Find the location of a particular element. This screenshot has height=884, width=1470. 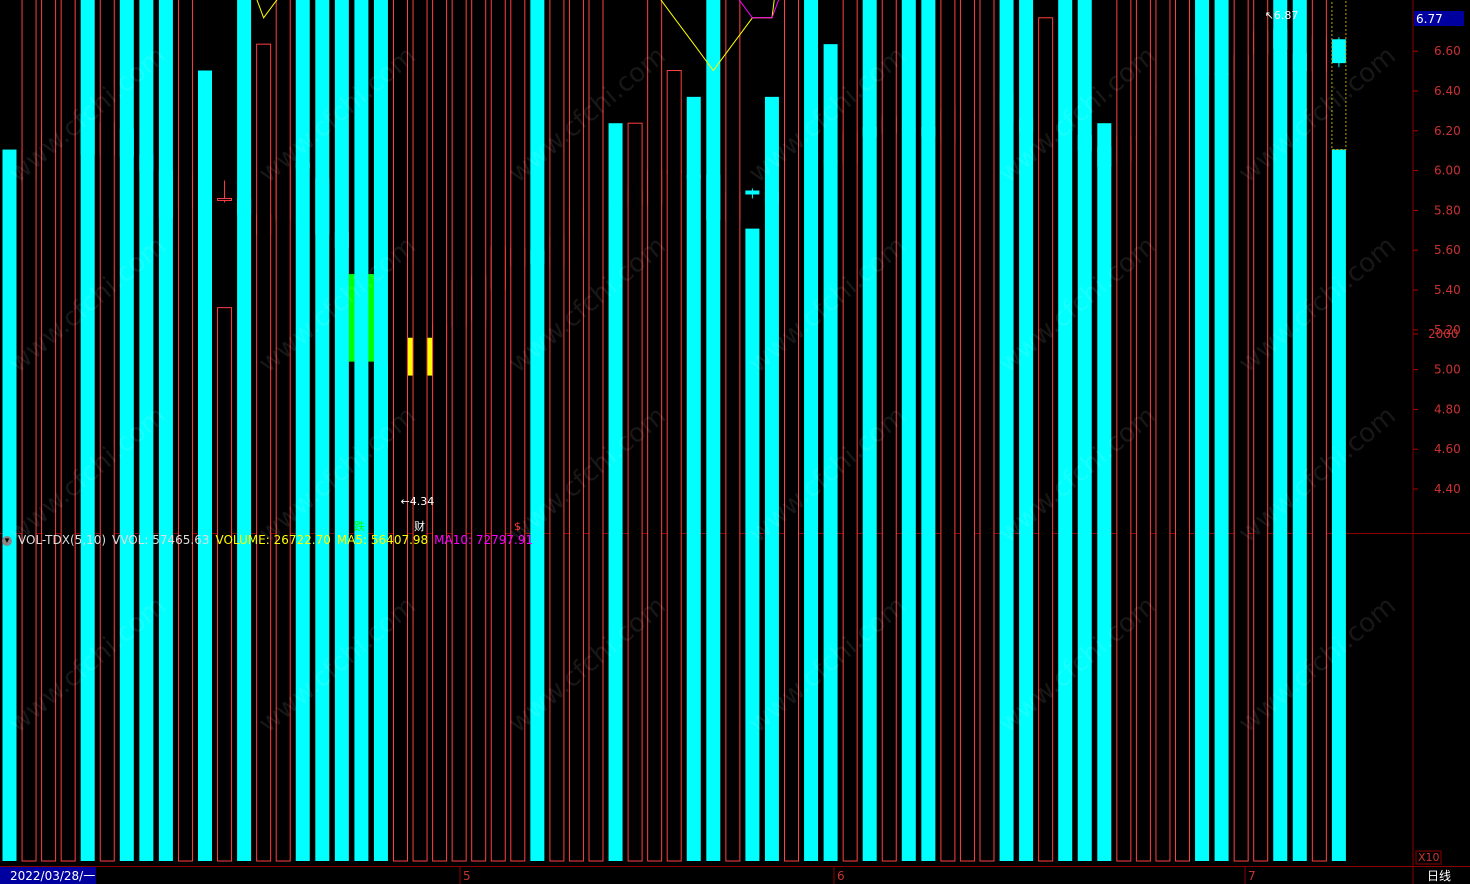

start-date-box is located at coordinates (48, 875).